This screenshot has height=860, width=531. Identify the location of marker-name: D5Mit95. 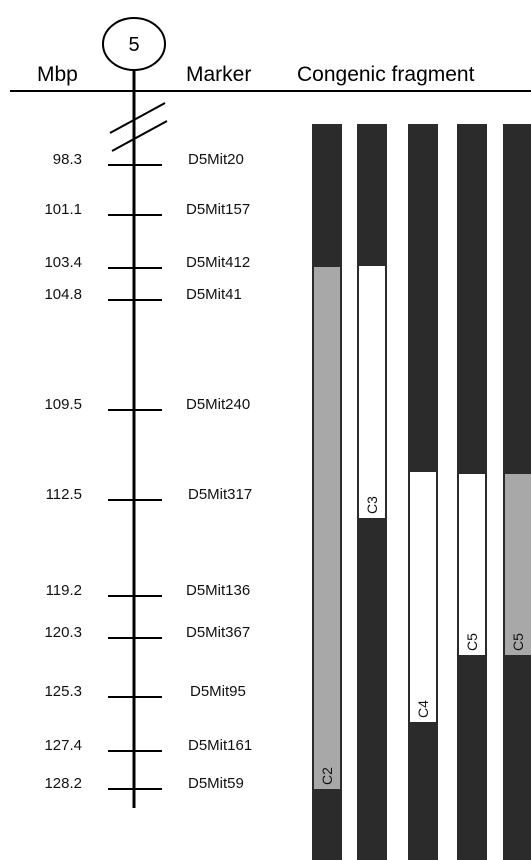
(218, 691).